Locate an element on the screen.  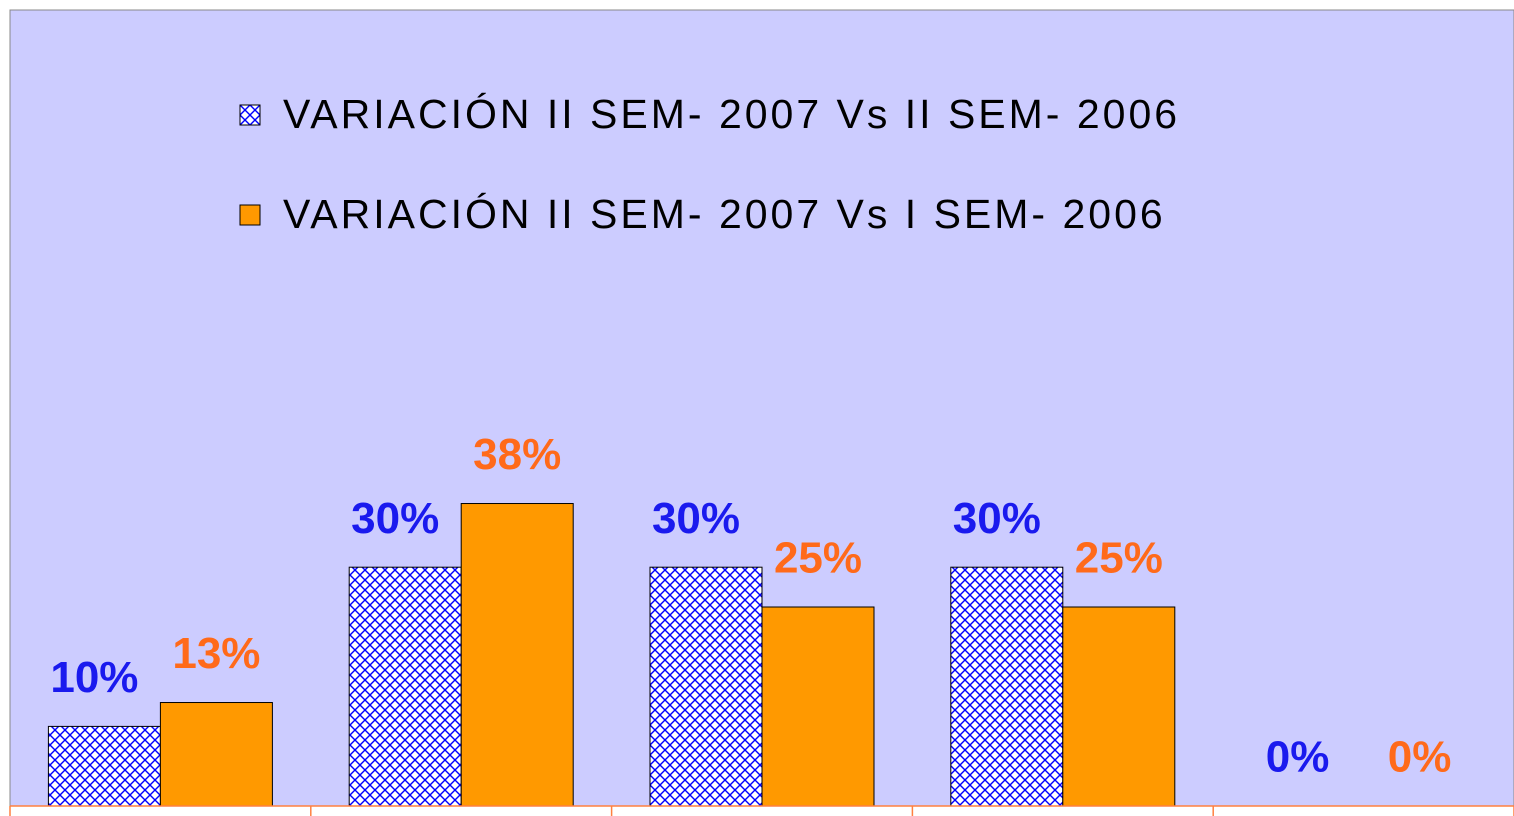
legend-label: VARIACIÓN II SEM- 2007 Vs I SEM- 2006 is located at coordinates (724, 214).